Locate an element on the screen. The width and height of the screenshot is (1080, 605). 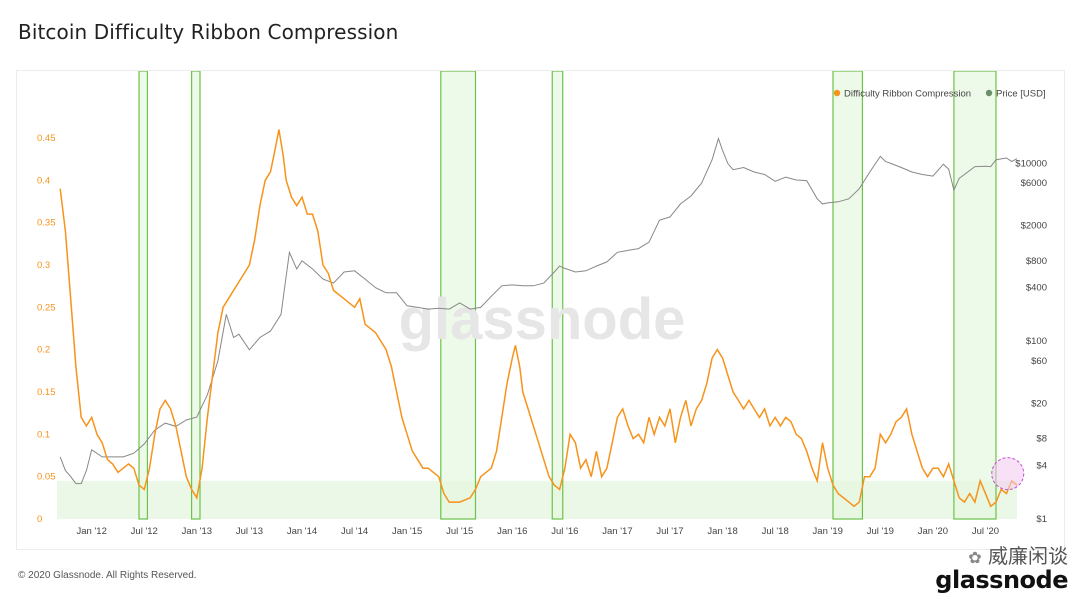
right-tick-label: $4 is located at coordinates (1041, 465).